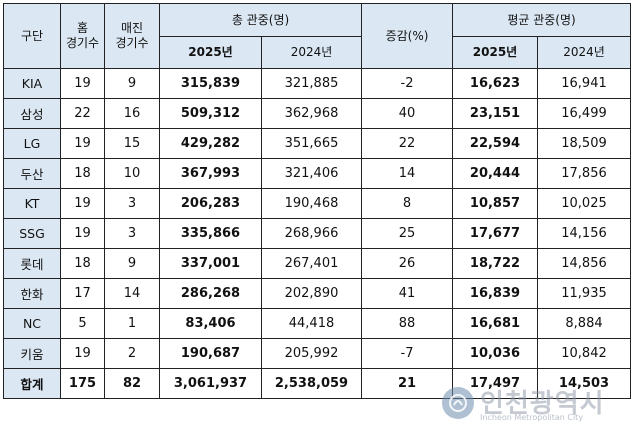 Image resolution: width=634 pixels, height=439 pixels. What do you see at coordinates (495, 113) in the screenshot?
I see `cell-avg-2025: 23,151` at bounding box center [495, 113].